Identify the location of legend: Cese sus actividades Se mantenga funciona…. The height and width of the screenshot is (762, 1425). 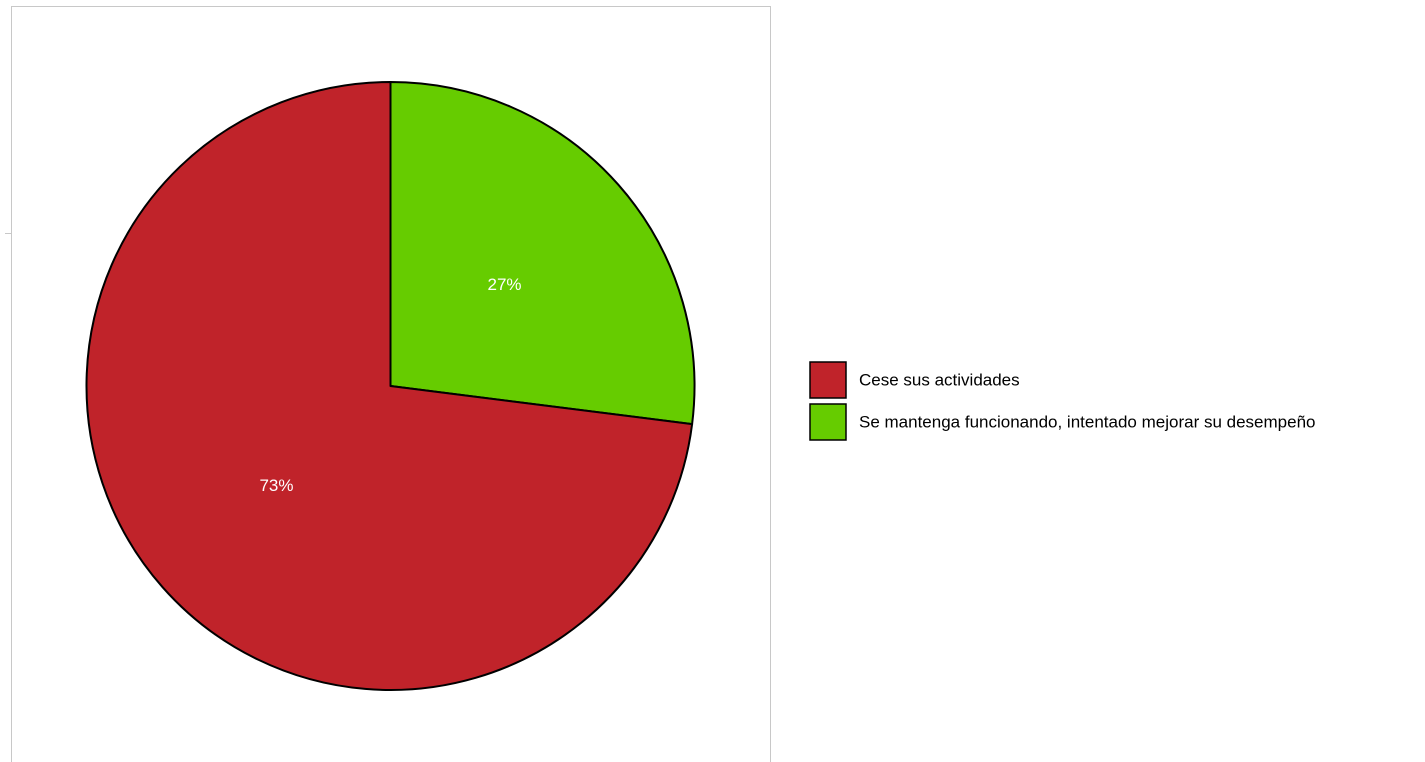
(1062, 401).